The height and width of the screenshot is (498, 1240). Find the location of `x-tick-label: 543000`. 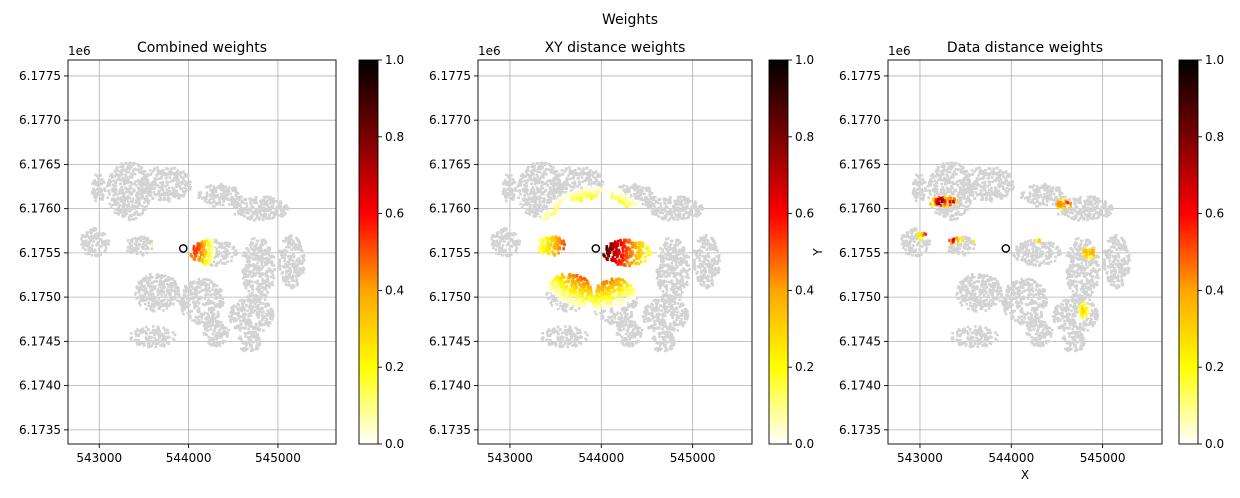

x-tick-label: 543000 is located at coordinates (99, 458).